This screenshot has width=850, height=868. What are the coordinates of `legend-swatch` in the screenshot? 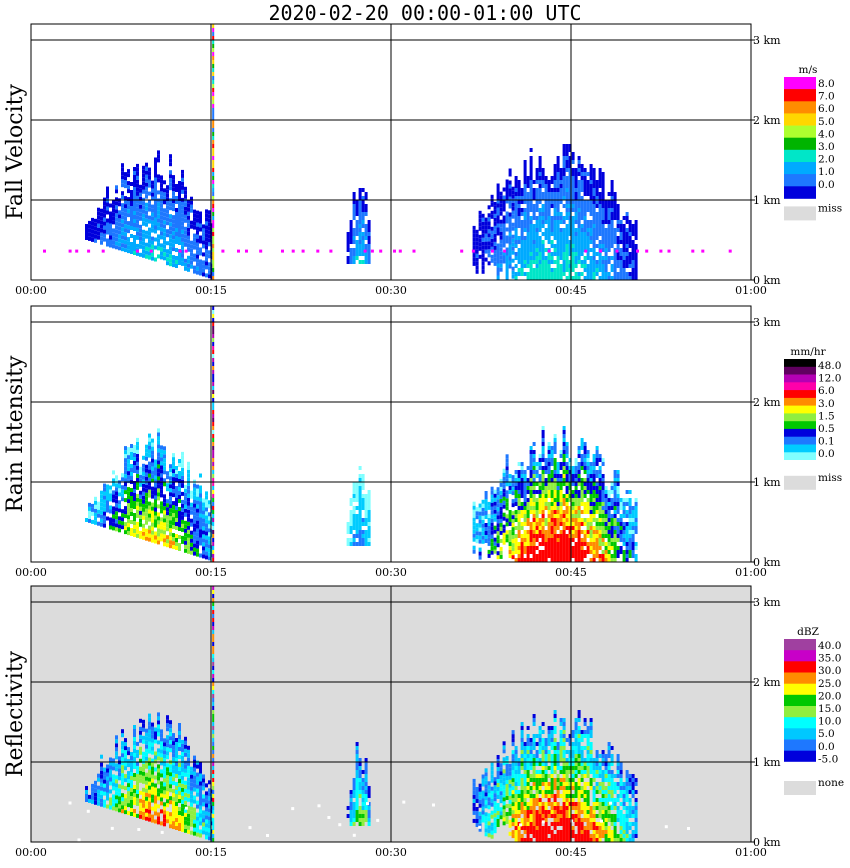 It's located at (800, 425).